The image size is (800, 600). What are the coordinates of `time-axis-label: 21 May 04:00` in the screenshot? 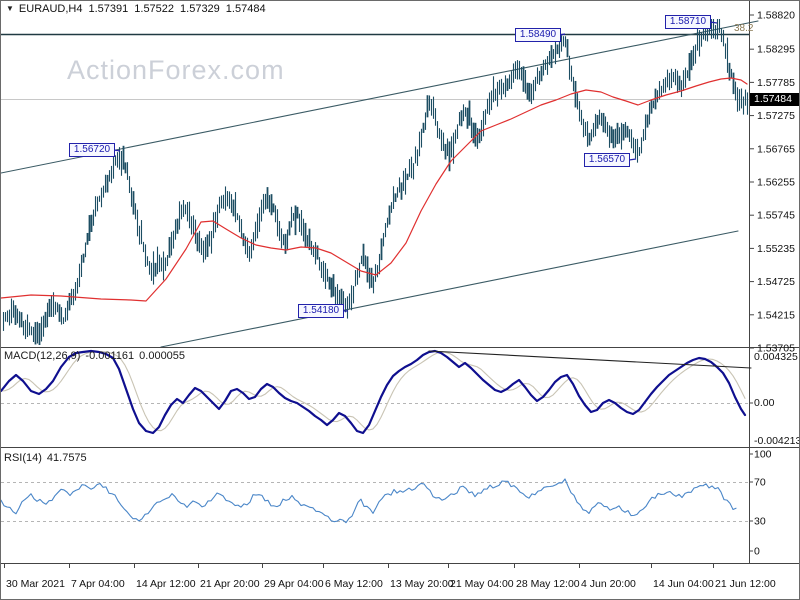 It's located at (482, 584).